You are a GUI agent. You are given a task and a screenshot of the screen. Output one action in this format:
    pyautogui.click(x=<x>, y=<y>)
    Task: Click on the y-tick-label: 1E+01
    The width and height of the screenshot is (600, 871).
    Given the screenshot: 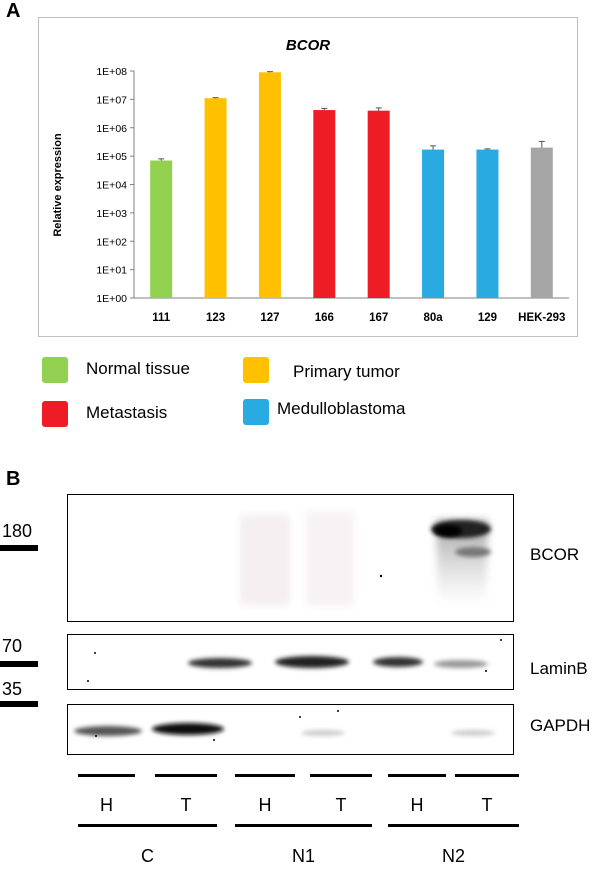 What is the action you would take?
    pyautogui.click(x=111, y=271)
    